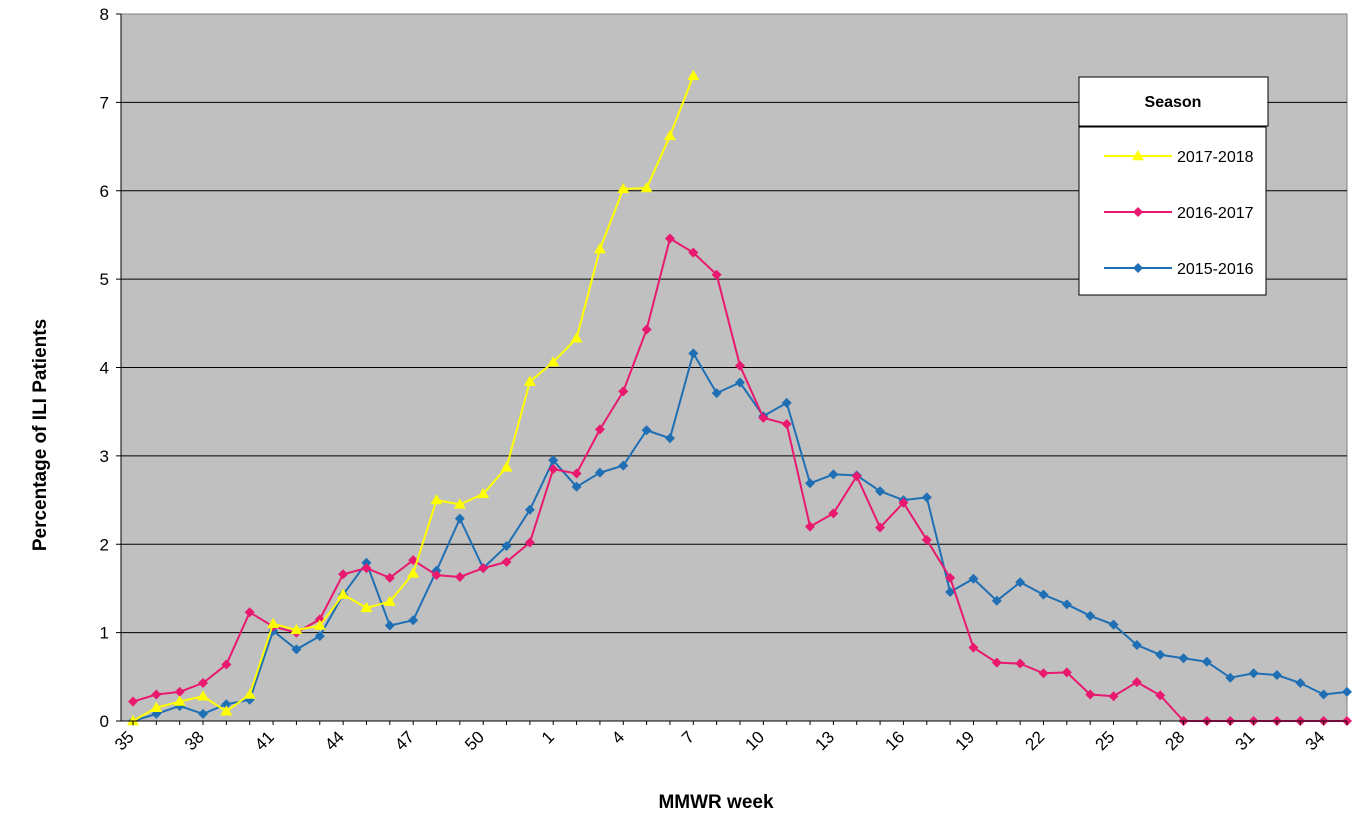 This screenshot has width=1359, height=818. I want to click on y-tick-label: 4, so click(104, 368).